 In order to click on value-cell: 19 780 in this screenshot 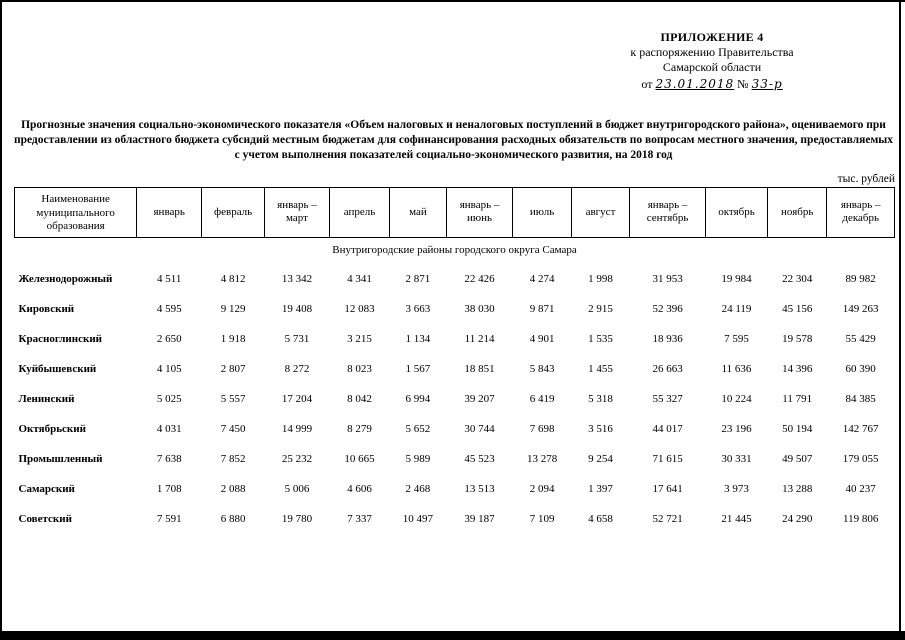, I will do `click(297, 519)`.